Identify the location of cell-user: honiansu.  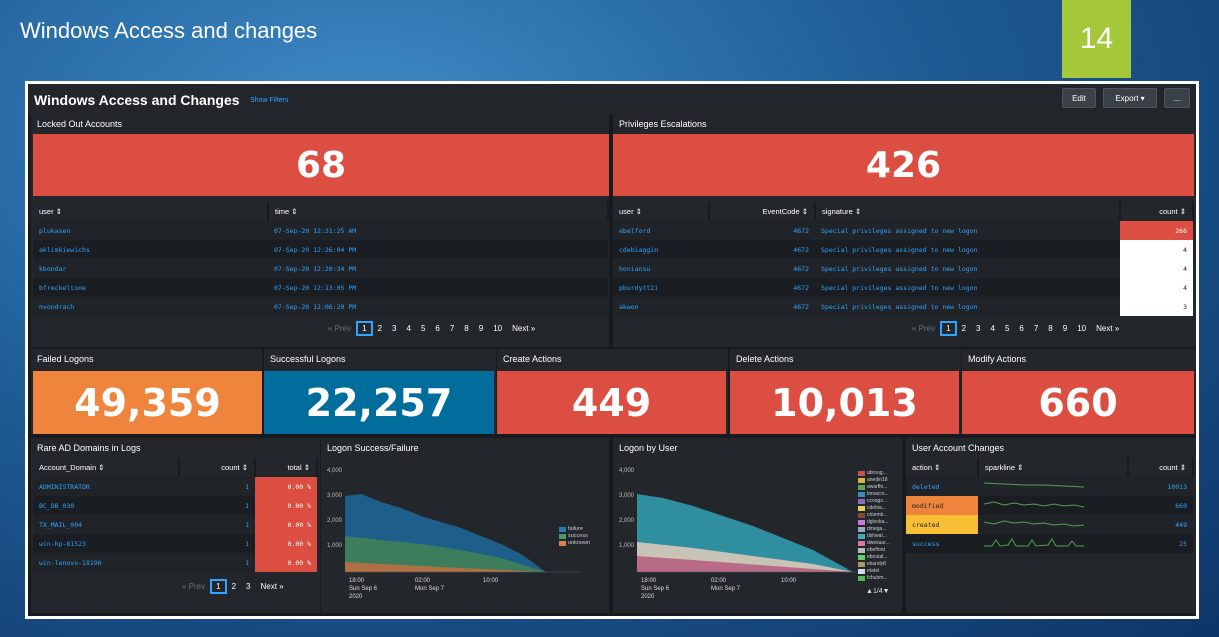
(661, 268).